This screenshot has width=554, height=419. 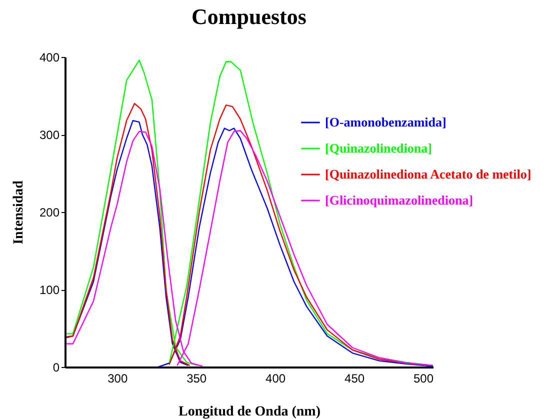 What do you see at coordinates (385, 122) in the screenshot?
I see `legend-label: [O-amonobenzamida]` at bounding box center [385, 122].